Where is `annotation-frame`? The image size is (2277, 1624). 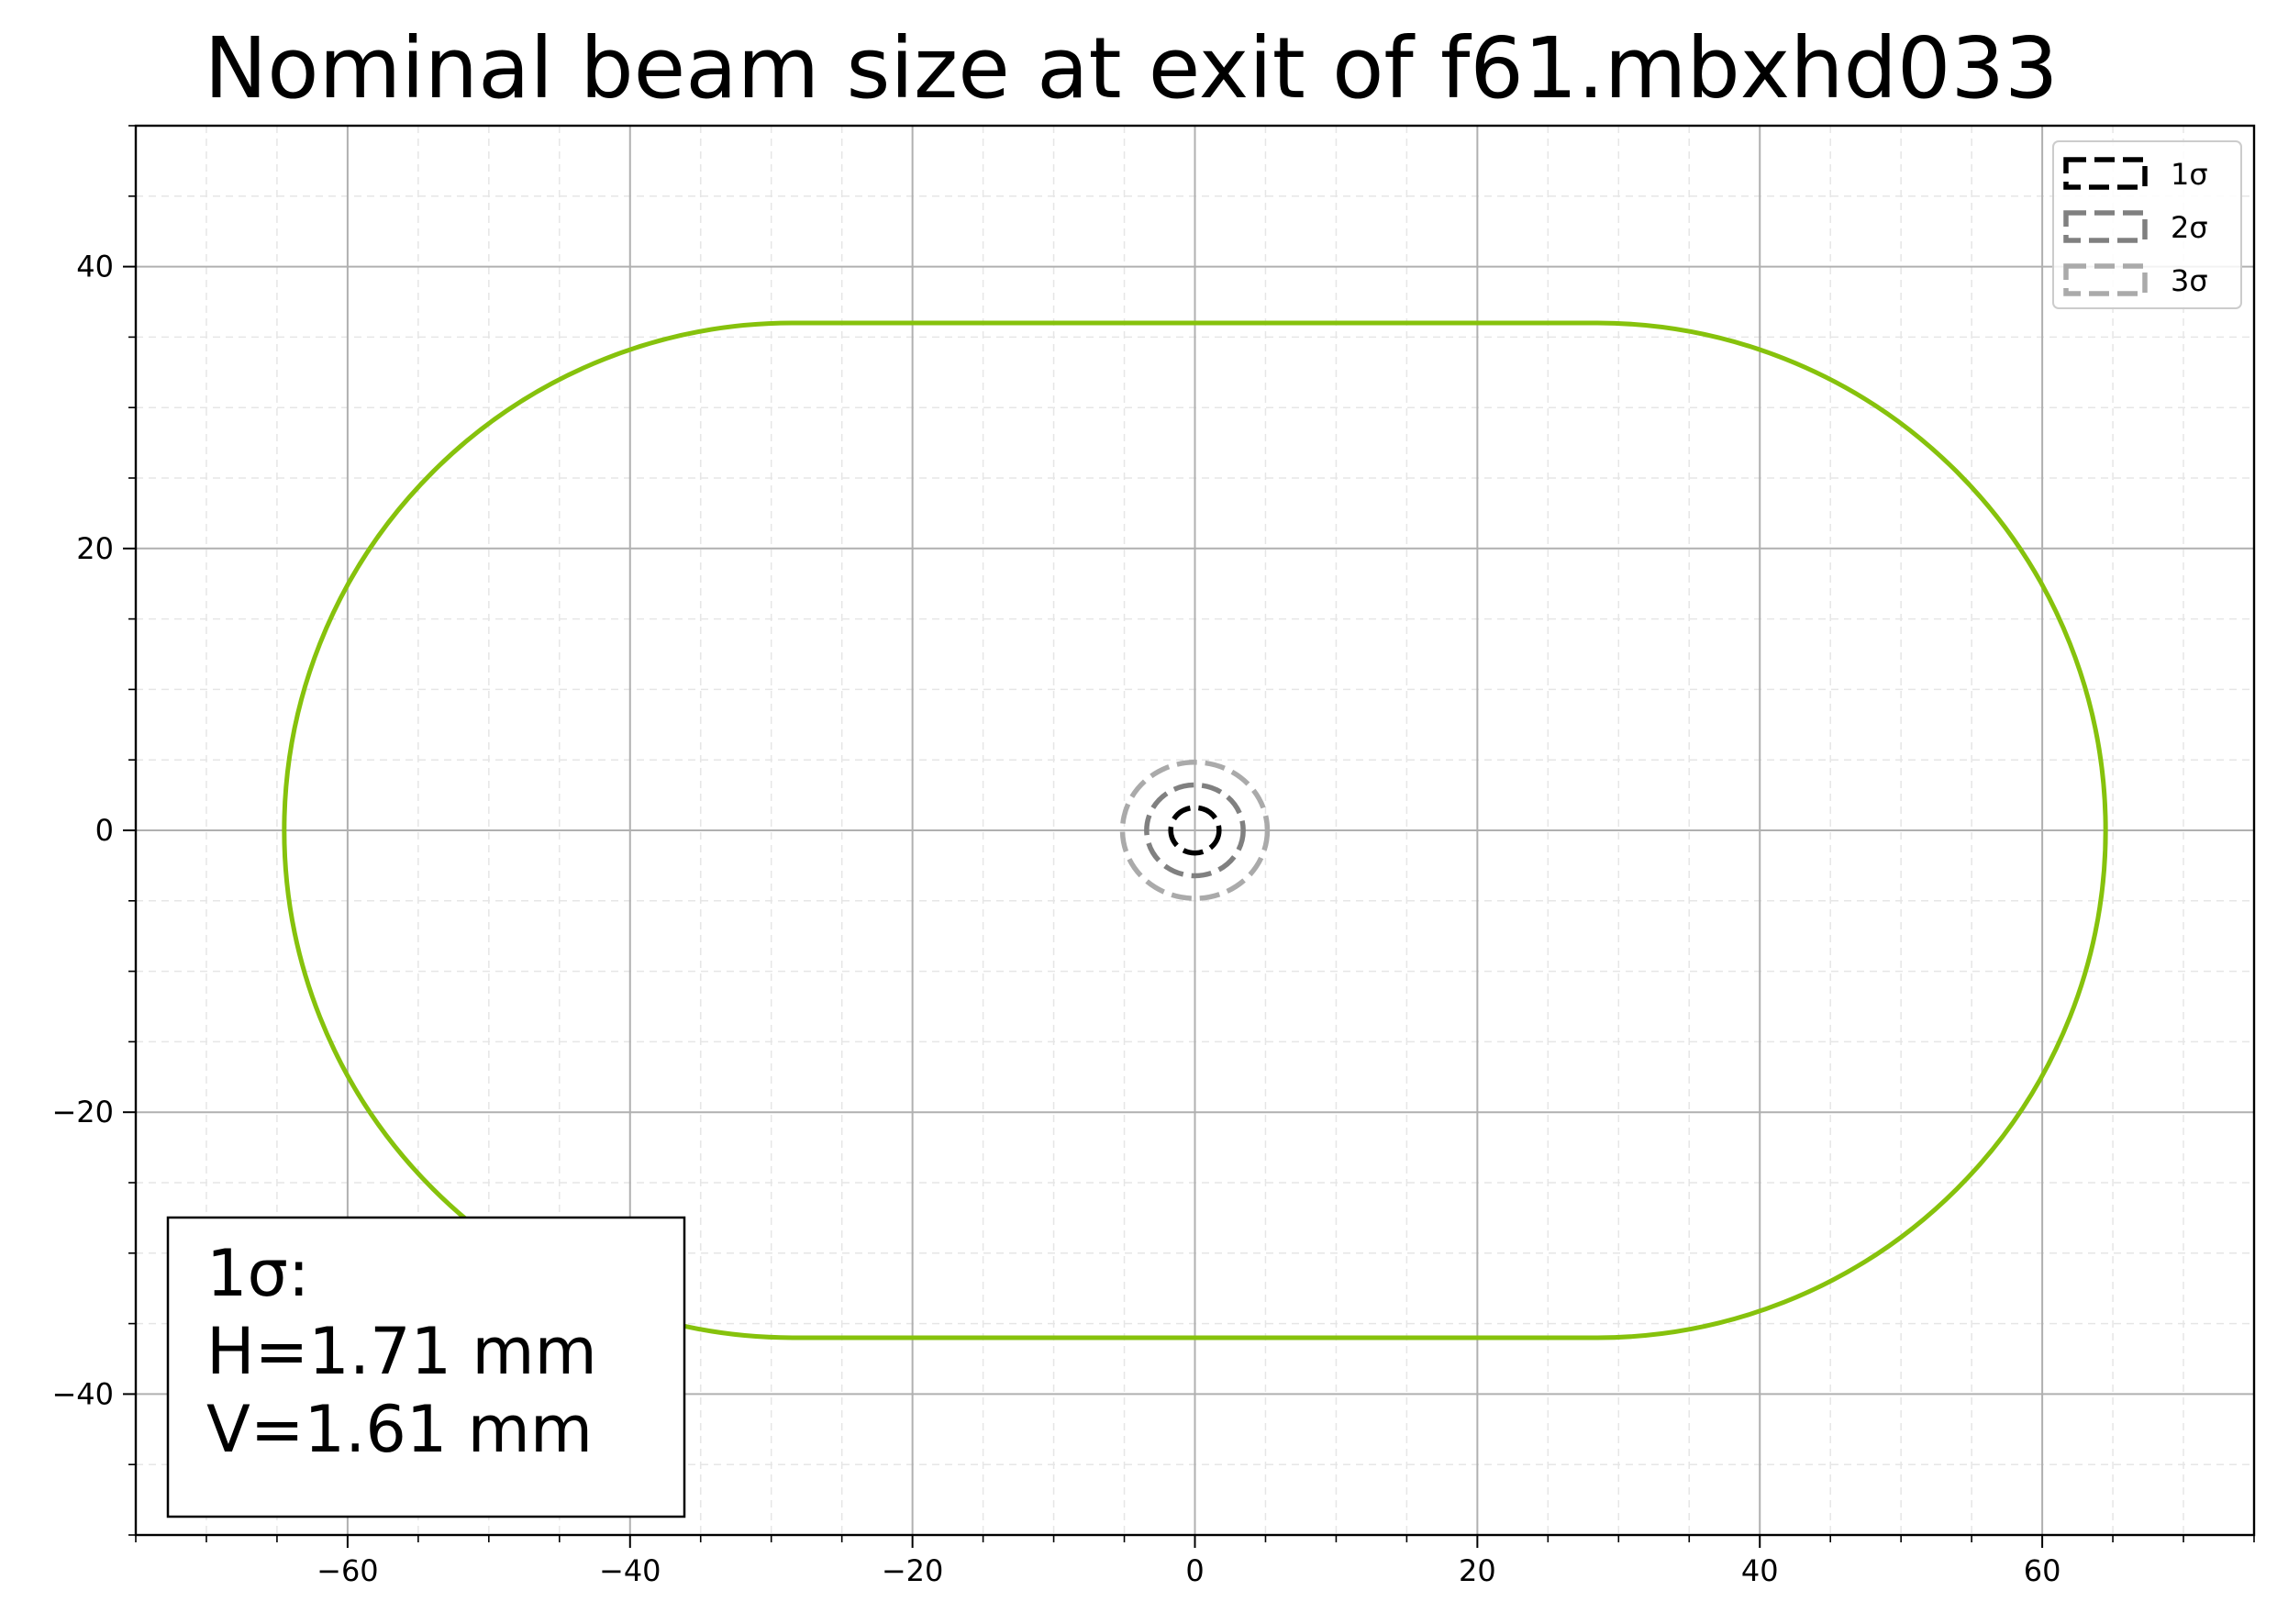
annotation-frame is located at coordinates (426, 1367).